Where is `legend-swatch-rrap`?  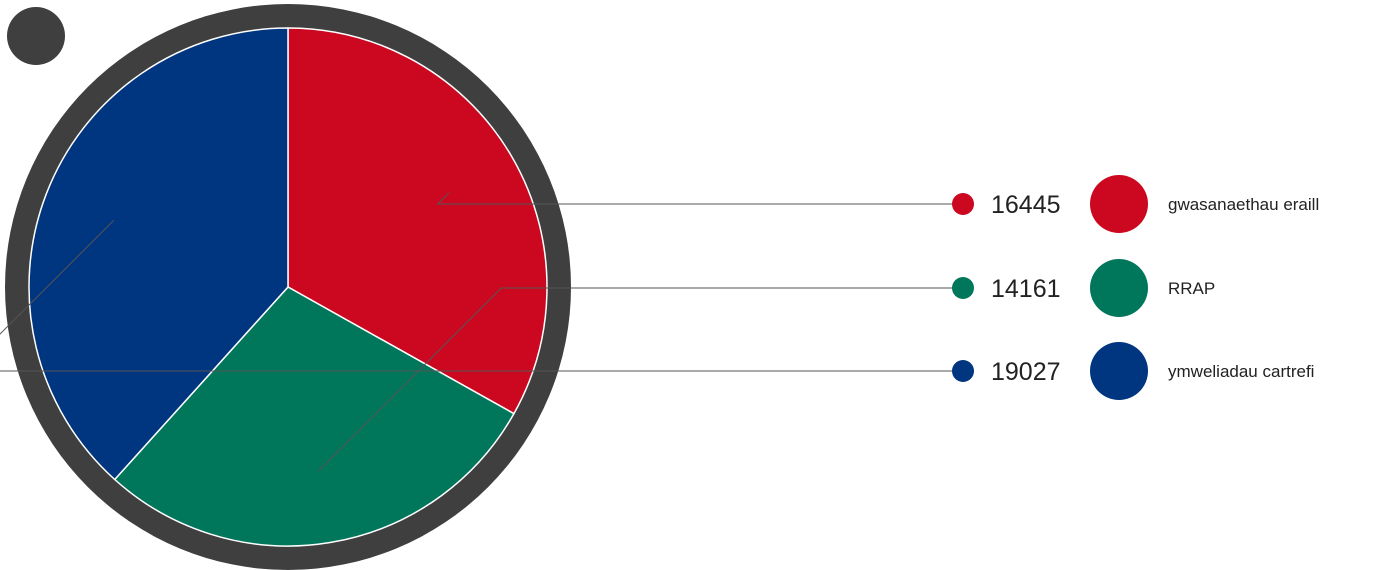
legend-swatch-rrap is located at coordinates (1119, 288).